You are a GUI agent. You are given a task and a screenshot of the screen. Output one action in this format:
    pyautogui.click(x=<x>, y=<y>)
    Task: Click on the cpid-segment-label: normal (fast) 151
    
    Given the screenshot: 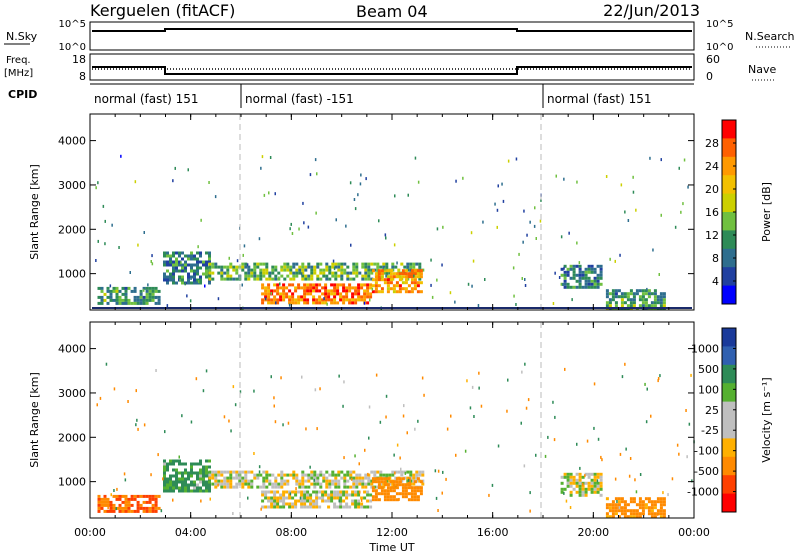 What is the action you would take?
    pyautogui.click(x=146, y=99)
    